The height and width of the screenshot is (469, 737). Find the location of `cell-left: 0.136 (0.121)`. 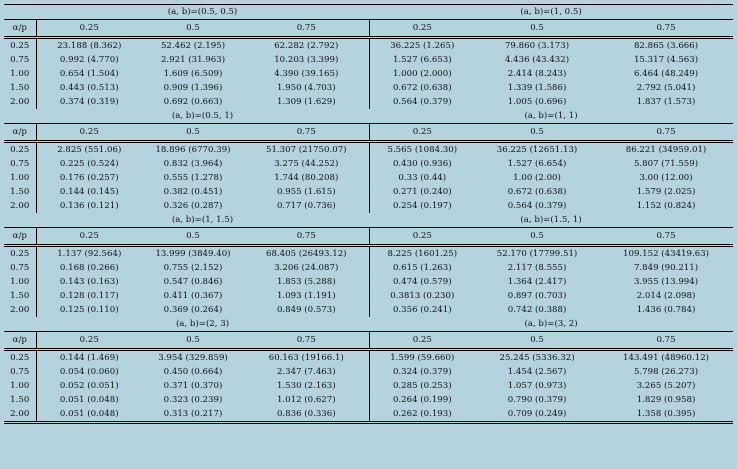

cell-left: 0.136 (0.121) is located at coordinates (89, 206).